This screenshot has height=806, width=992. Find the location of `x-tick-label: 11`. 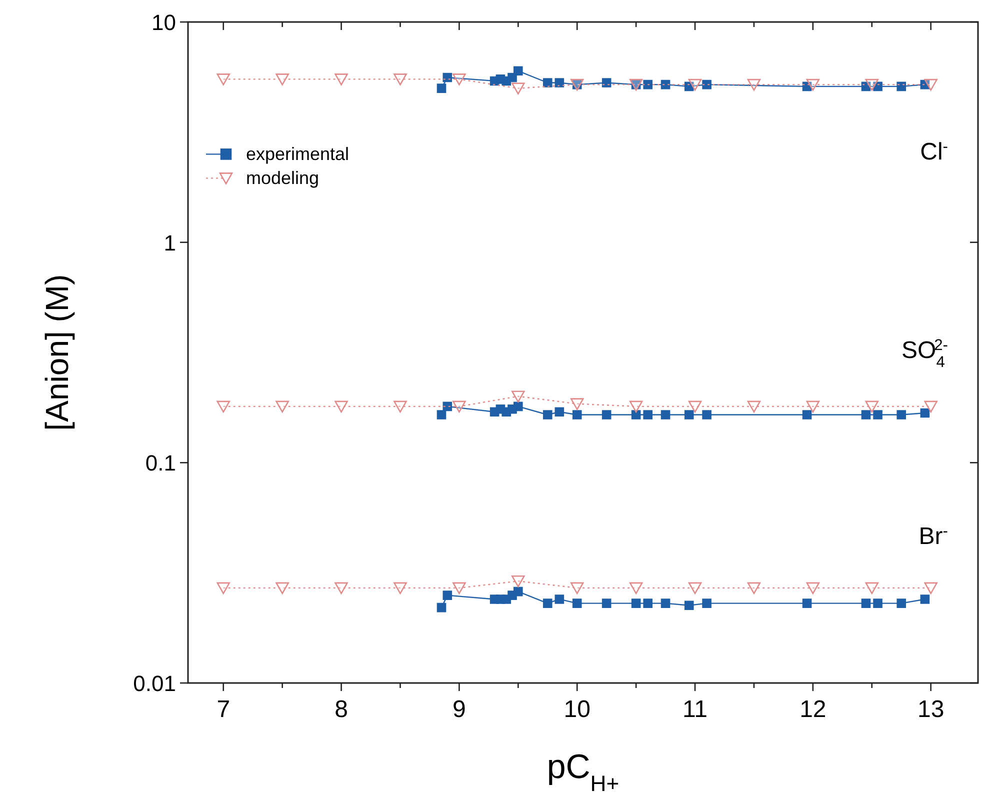

x-tick-label: 11 is located at coordinates (695, 709).